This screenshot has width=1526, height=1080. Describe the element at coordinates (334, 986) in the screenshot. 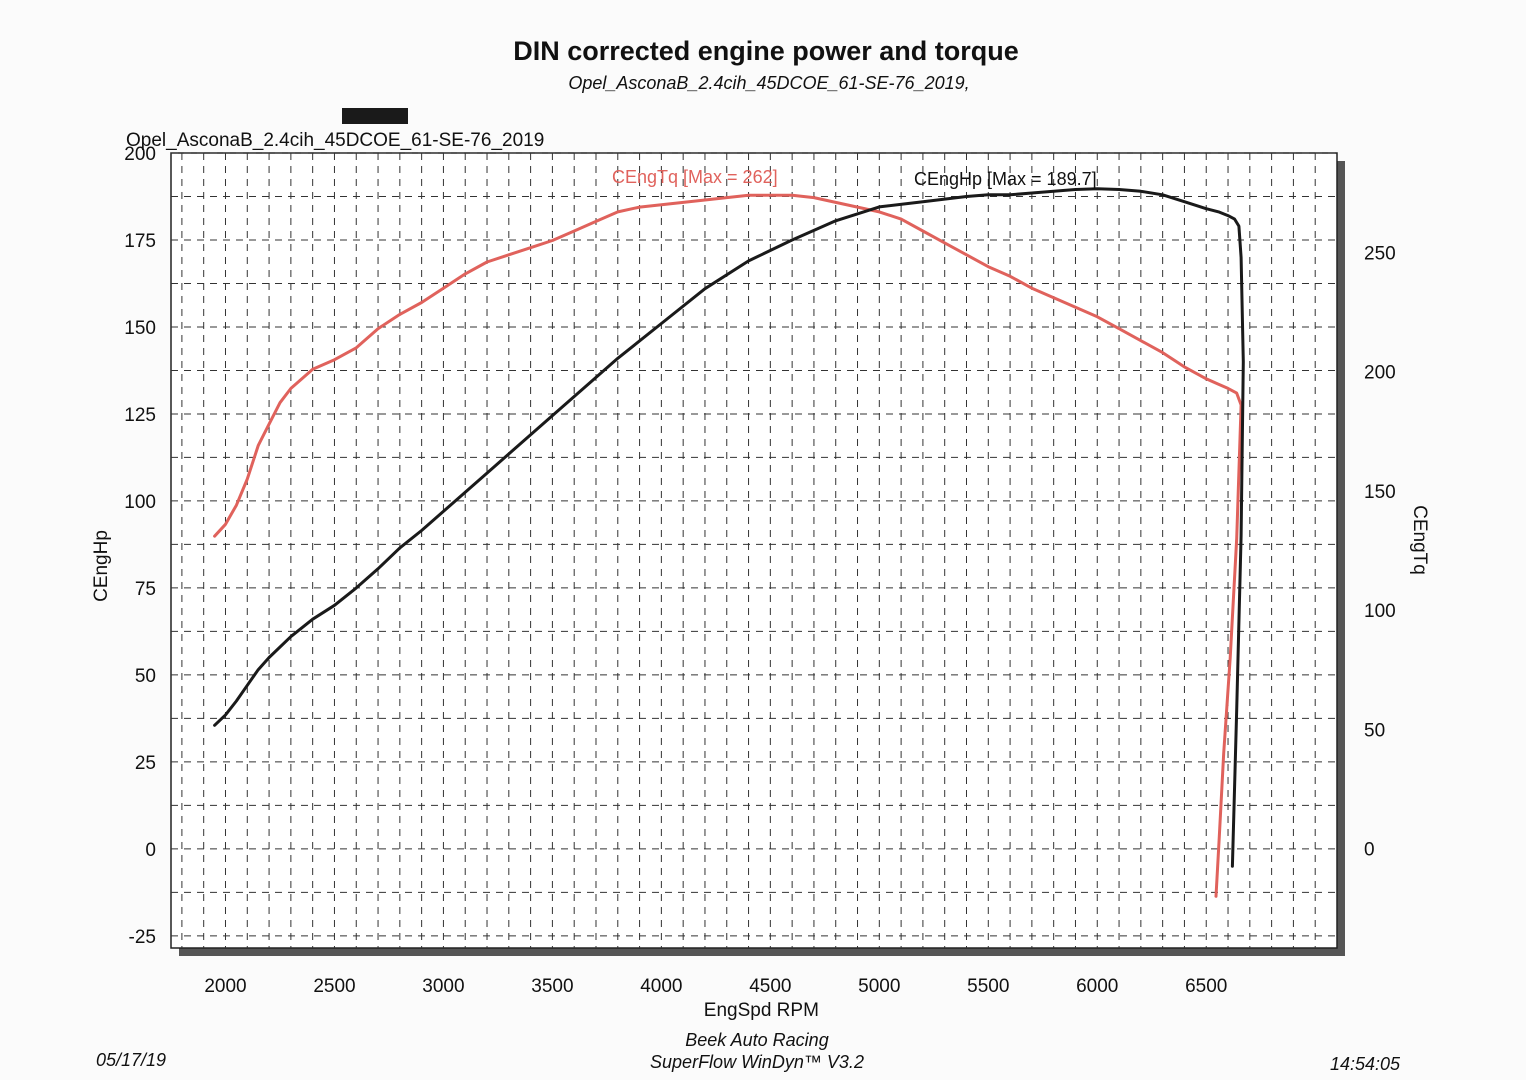

I see `x-tick-label: 2500` at that location.